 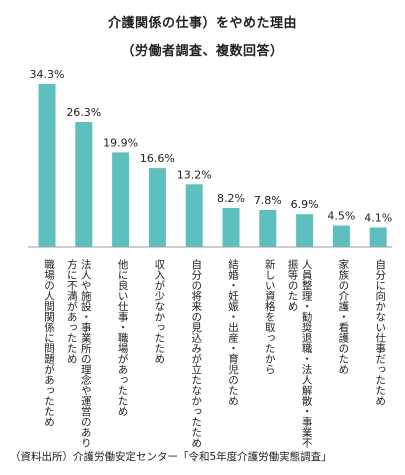 What do you see at coordinates (120, 142) in the screenshot?
I see `data-label-3: 19.9%` at bounding box center [120, 142].